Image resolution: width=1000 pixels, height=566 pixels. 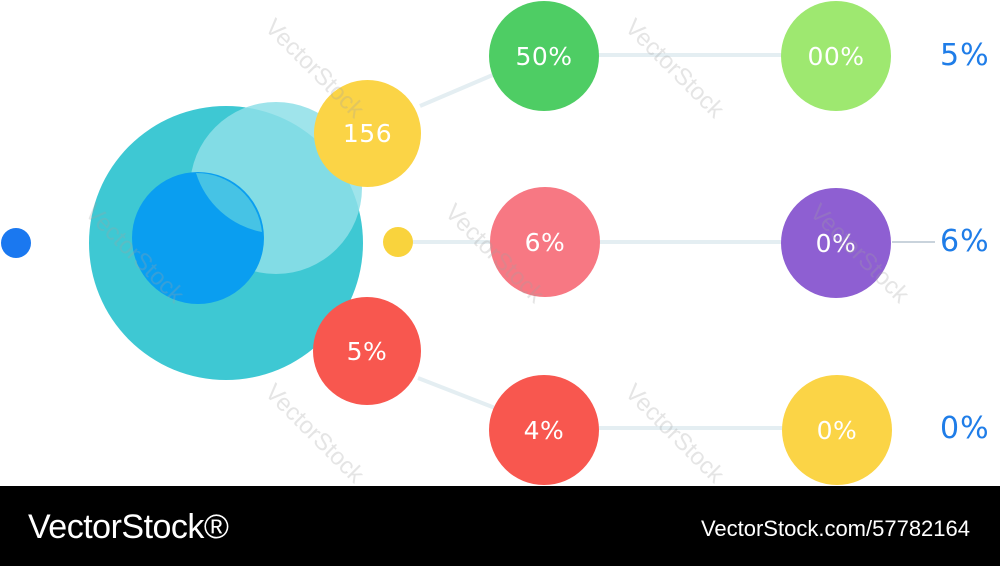 I want to click on node-0-percent-yellow: 0%, so click(x=837, y=430).